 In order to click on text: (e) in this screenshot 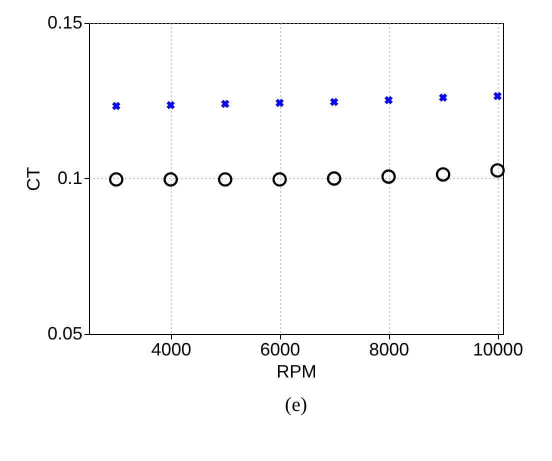, I will do `click(296, 405)`.